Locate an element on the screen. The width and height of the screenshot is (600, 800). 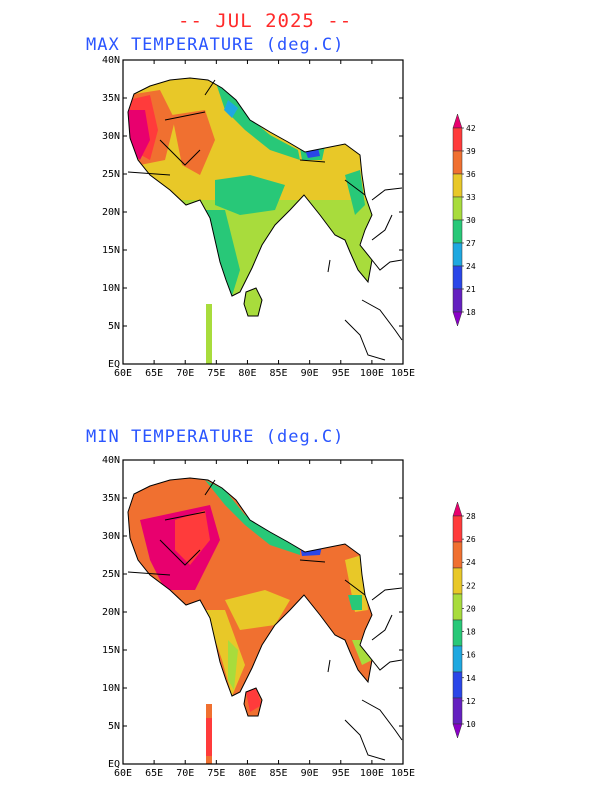
colorbar-label: 20 is located at coordinates (471, 608).